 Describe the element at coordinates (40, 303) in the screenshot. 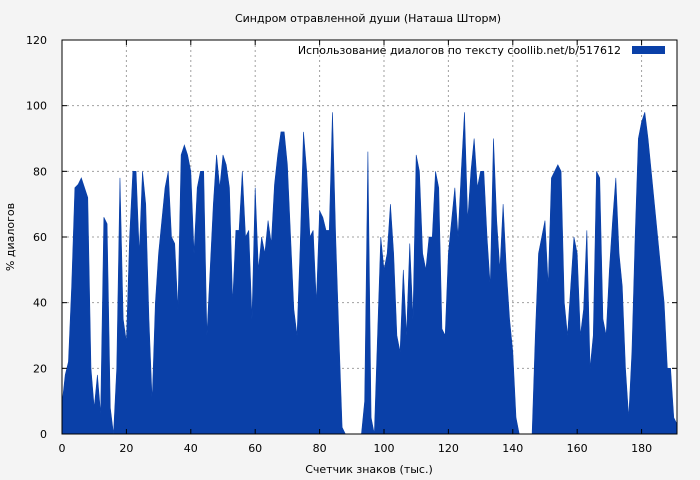

I see `y-tick-label: 40` at that location.